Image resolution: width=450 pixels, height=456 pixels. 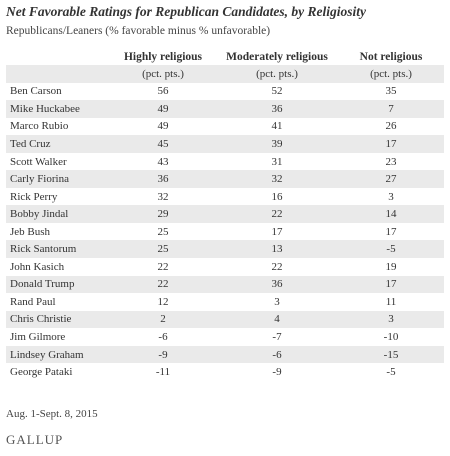 I want to click on value-cell-not-religious: 35, so click(x=391, y=91).